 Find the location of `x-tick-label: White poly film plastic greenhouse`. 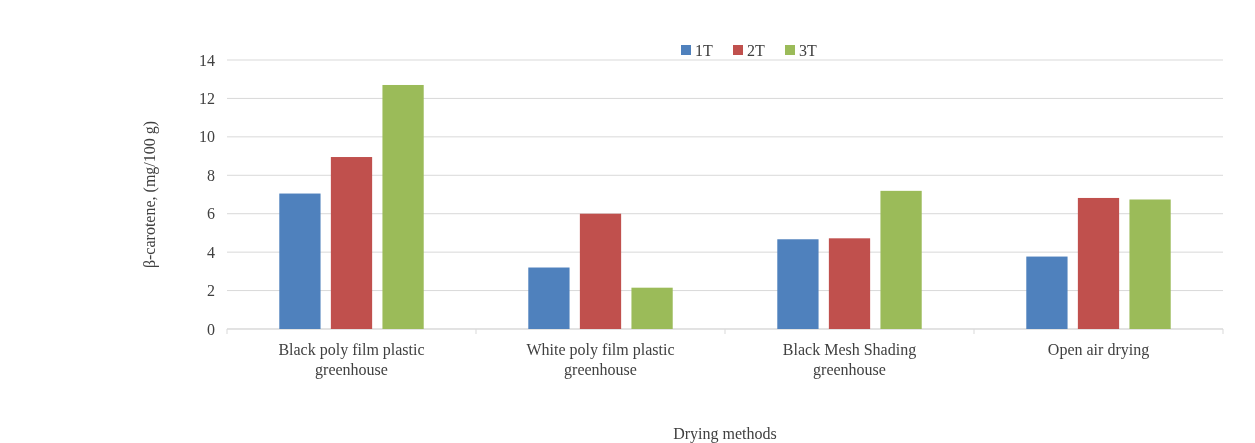

x-tick-label: White poly film plastic greenhouse is located at coordinates (600, 360).